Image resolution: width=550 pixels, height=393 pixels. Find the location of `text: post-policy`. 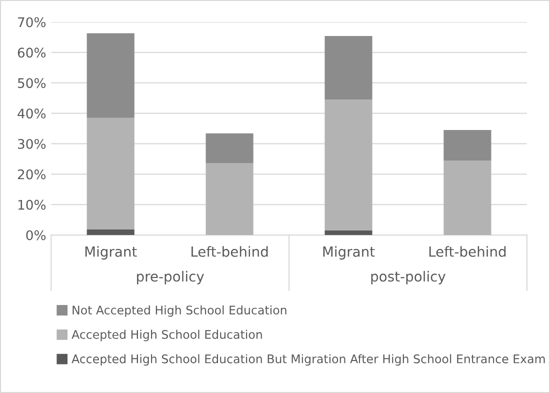

text: post-policy is located at coordinates (408, 277).